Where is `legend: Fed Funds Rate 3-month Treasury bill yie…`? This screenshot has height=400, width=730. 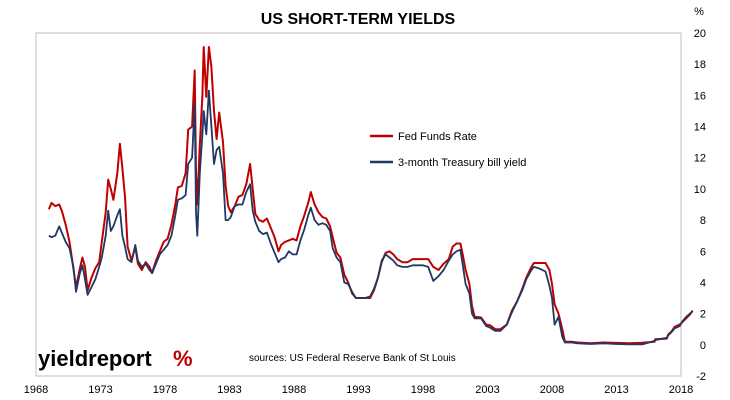
legend: Fed Funds Rate 3-month Treasury bill yie… is located at coordinates (448, 150).